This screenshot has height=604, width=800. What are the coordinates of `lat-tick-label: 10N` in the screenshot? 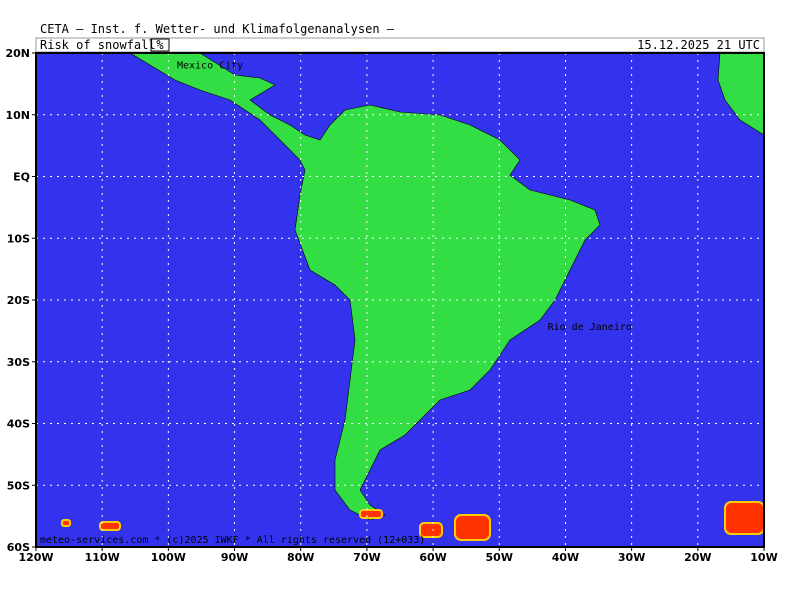 It's located at (17, 115).